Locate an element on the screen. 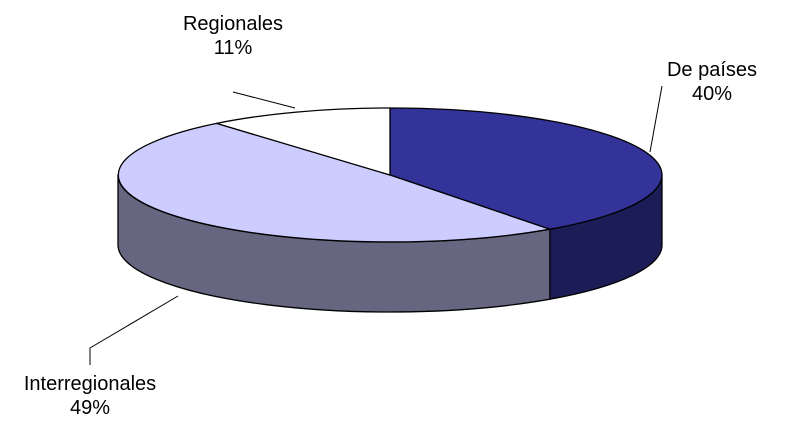 The width and height of the screenshot is (791, 423). slice-value-regionales: 11% is located at coordinates (233, 48).